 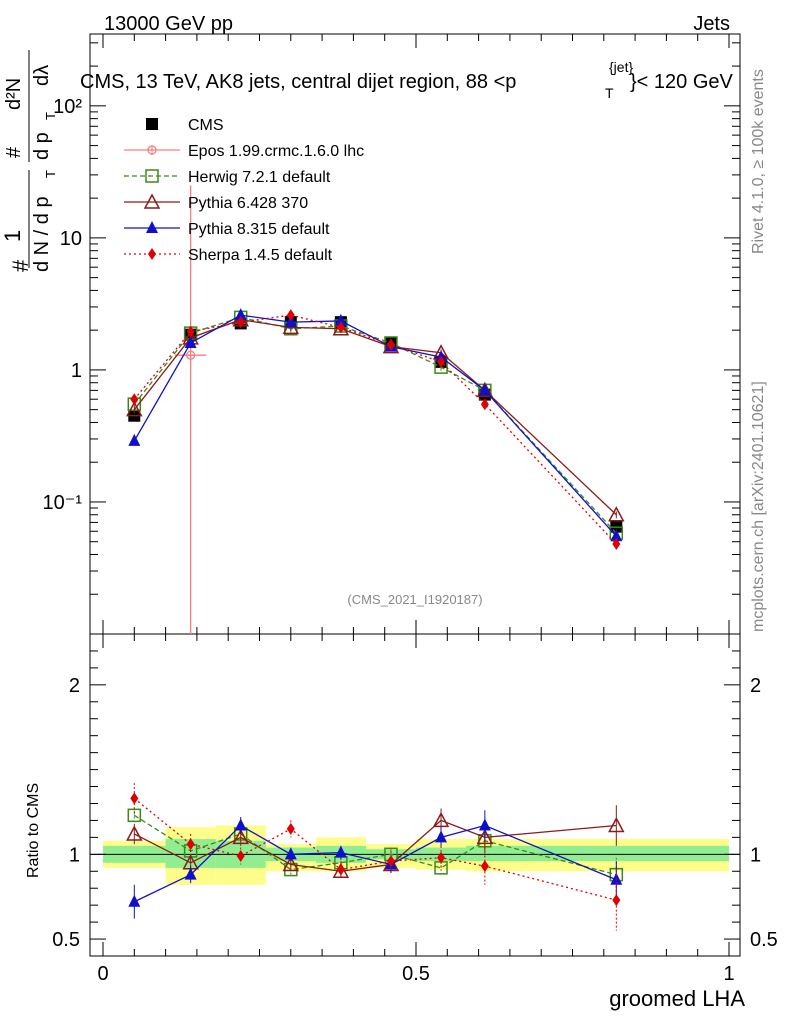 What do you see at coordinates (102, 974) in the screenshot?
I see `x-tick-label: 0` at bounding box center [102, 974].